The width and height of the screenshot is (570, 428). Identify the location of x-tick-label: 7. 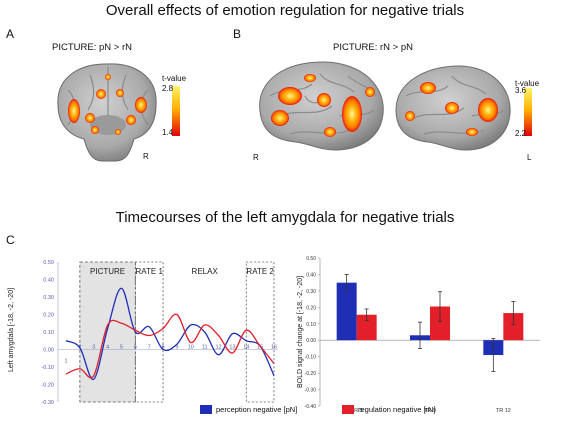
(149, 348).